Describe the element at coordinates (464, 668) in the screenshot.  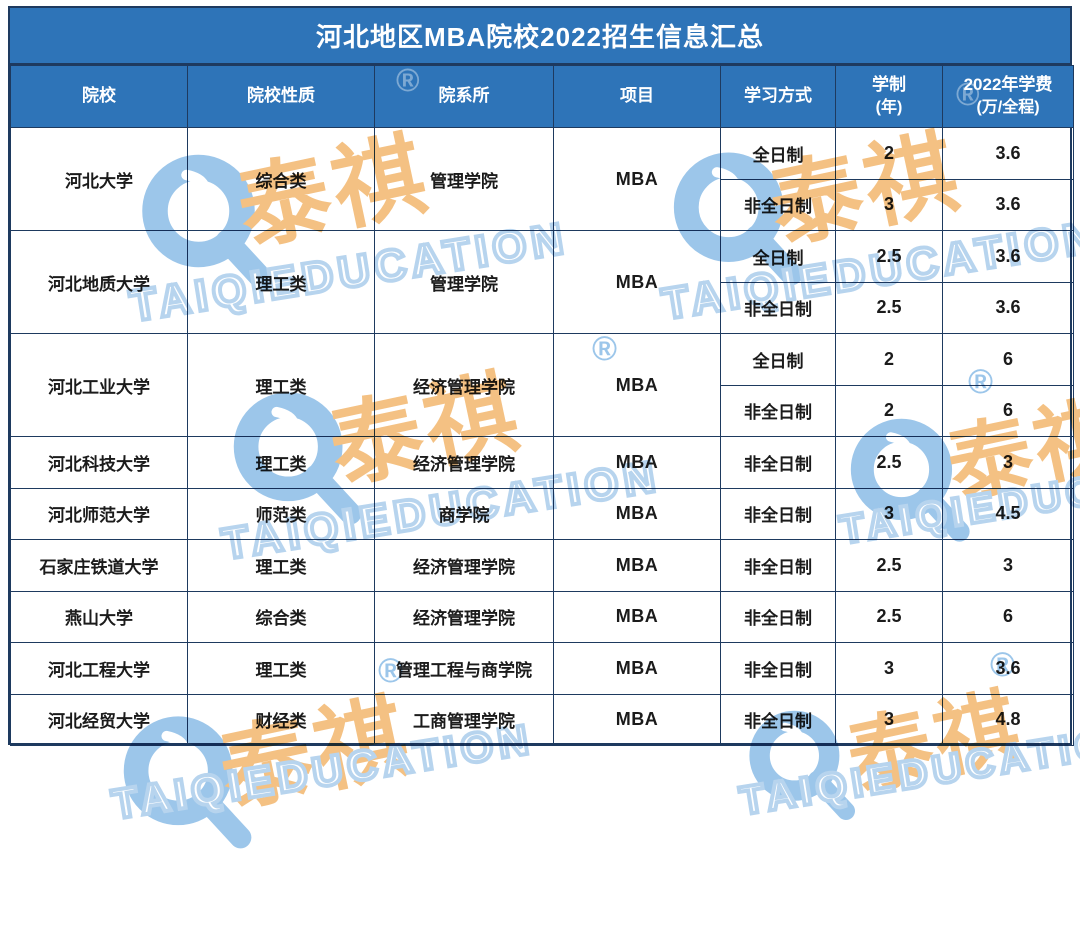
I see `department-cell: 管理工程与商学院` at that location.